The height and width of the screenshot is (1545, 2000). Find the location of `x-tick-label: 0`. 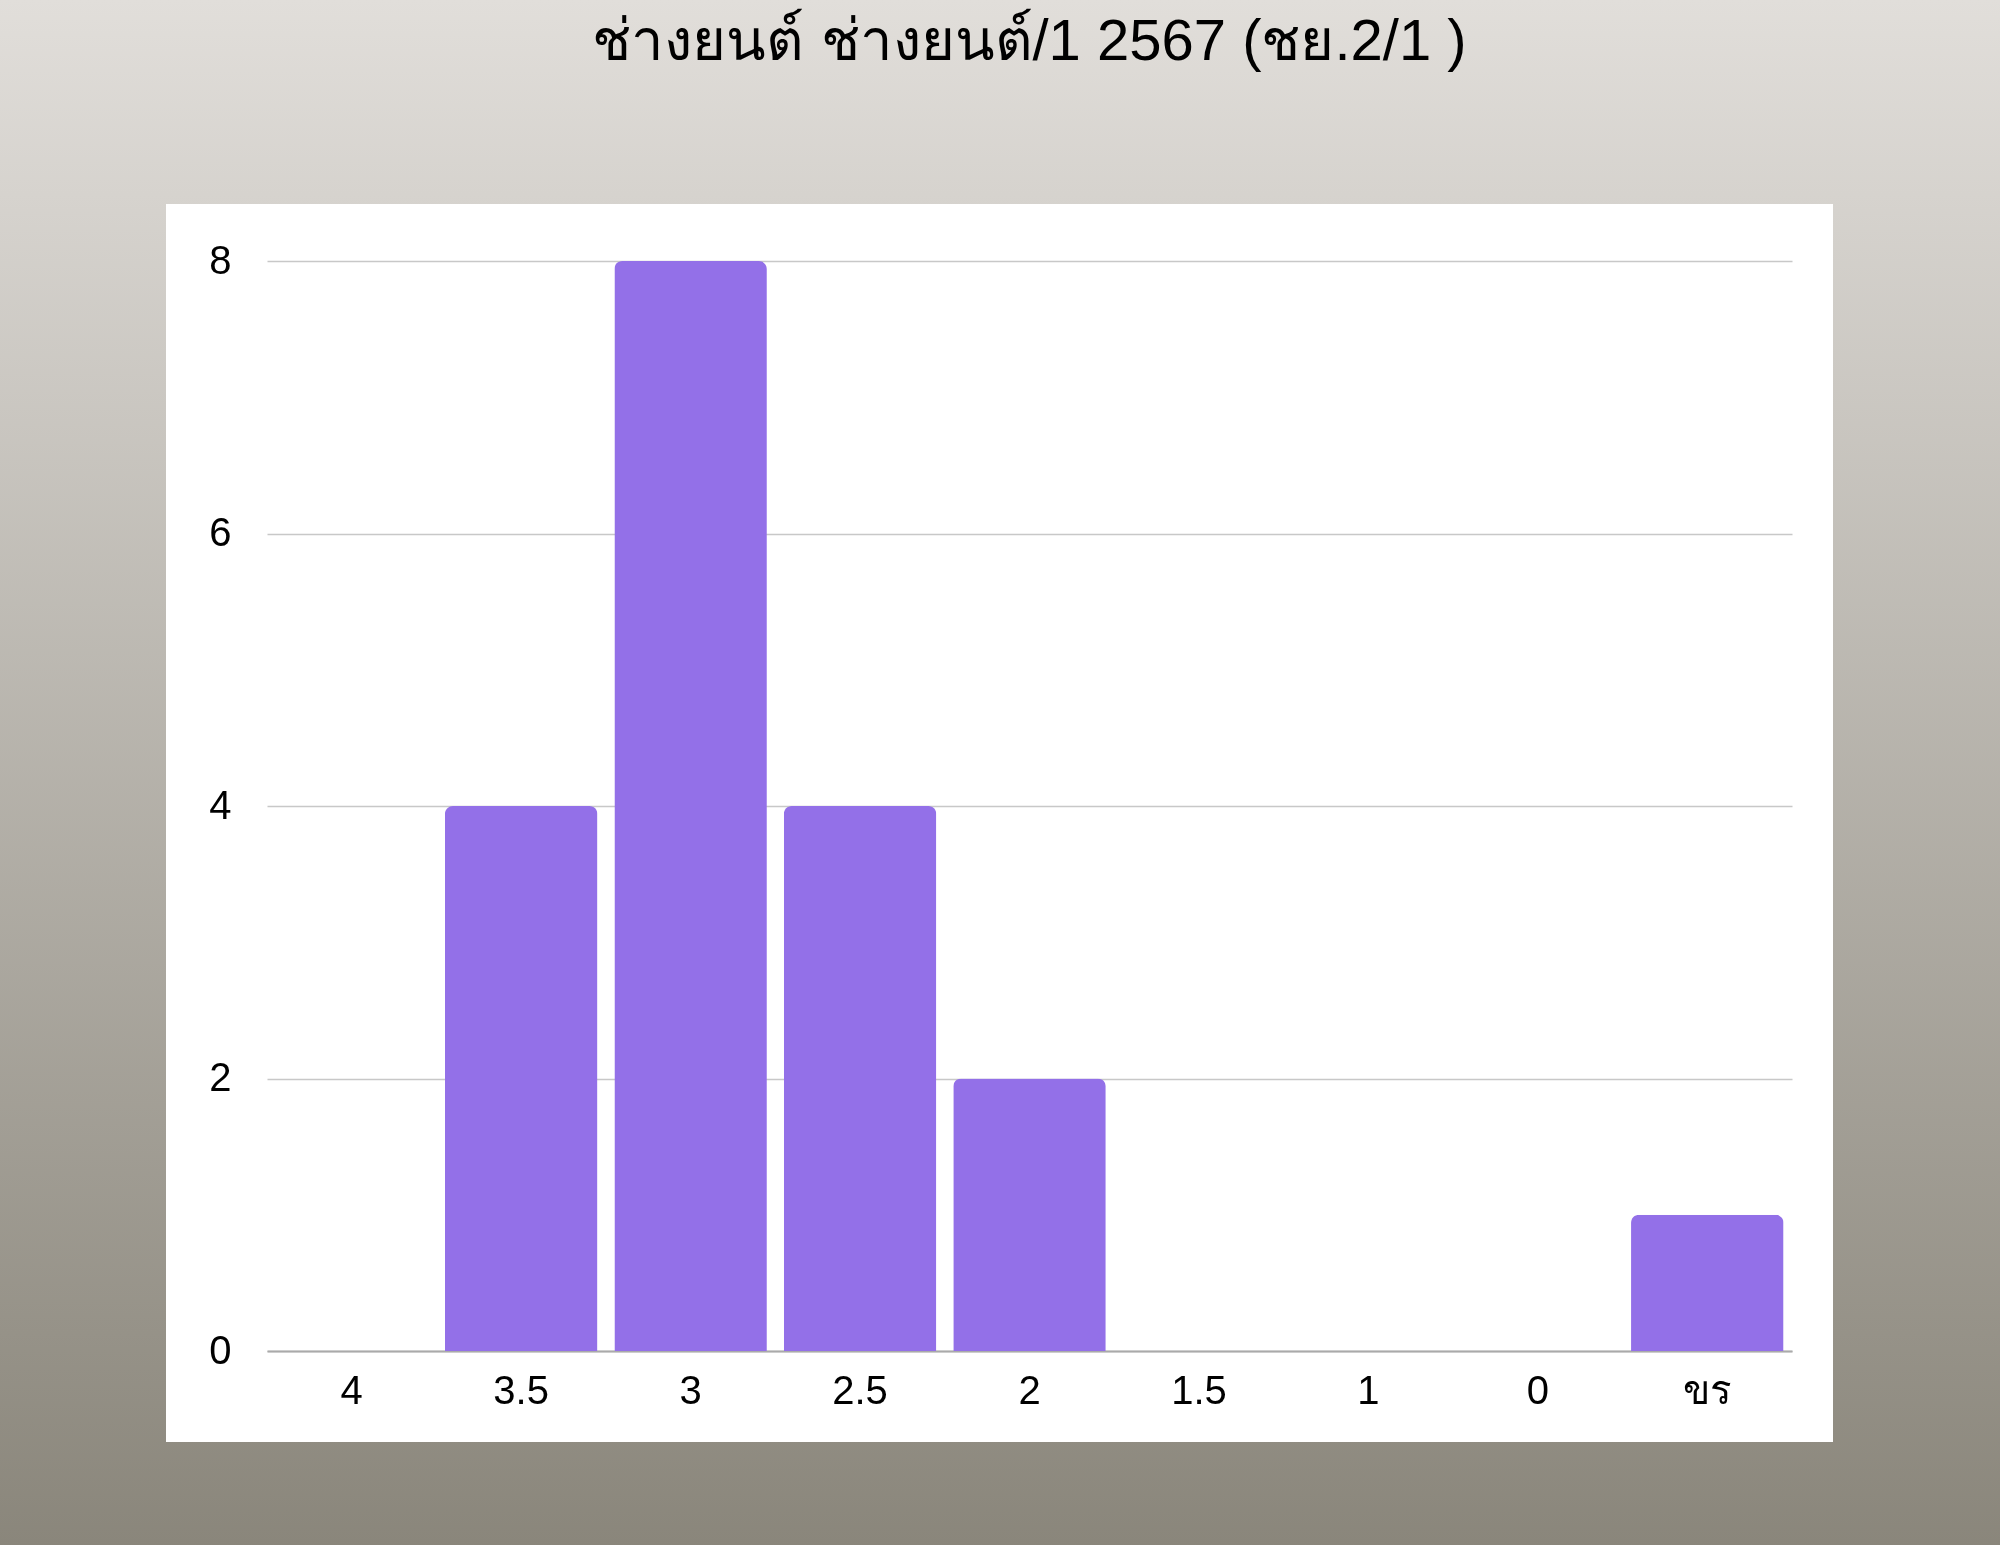

x-tick-label: 0 is located at coordinates (1537, 1389).